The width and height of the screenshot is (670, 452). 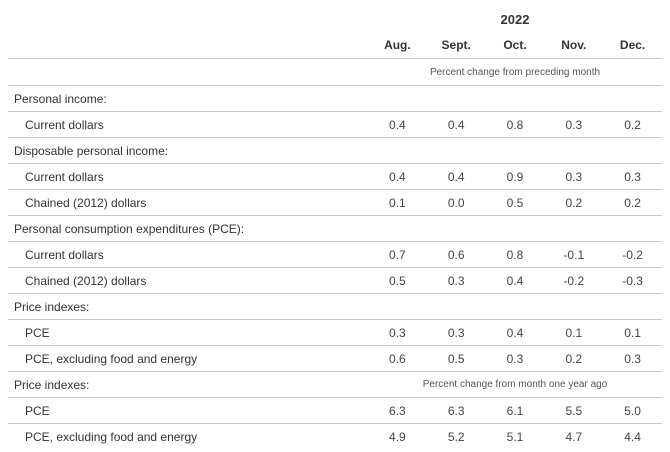 I want to click on section-label: Personal income:, so click(x=188, y=98).